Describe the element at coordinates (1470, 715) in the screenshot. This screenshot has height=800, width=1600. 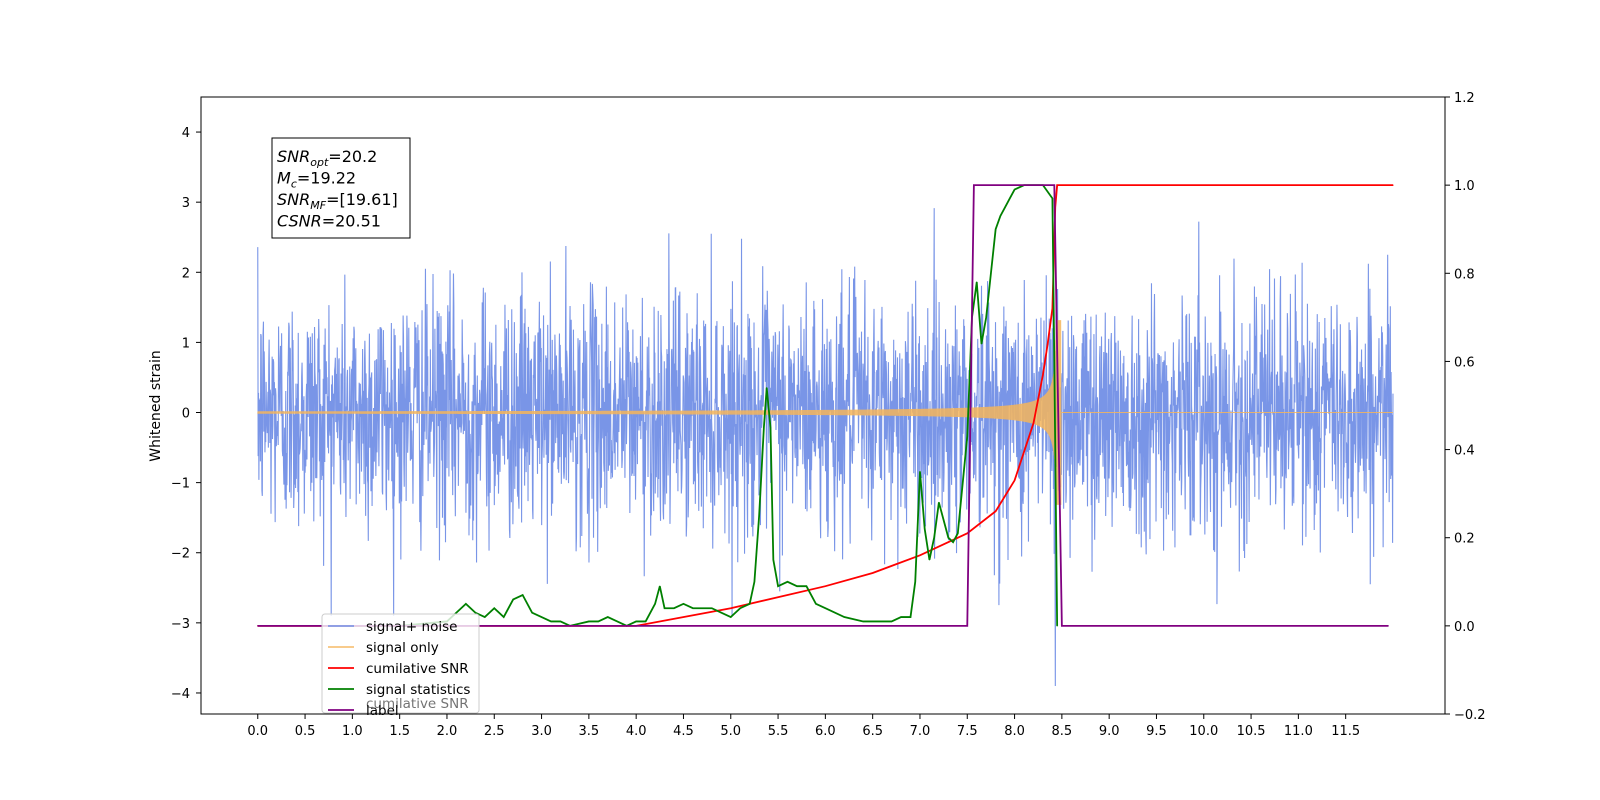
I see `y2-tick-label: −0.2` at that location.